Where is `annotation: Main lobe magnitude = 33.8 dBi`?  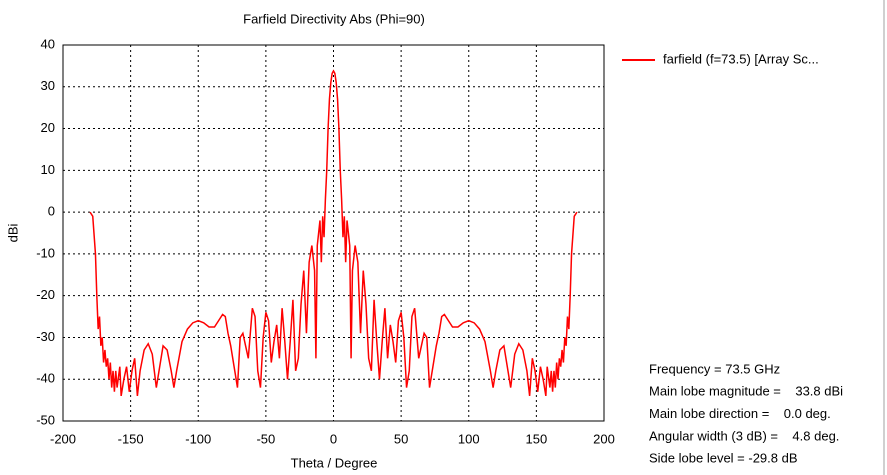
annotation: Main lobe magnitude = 33.8 dBi is located at coordinates (746, 391).